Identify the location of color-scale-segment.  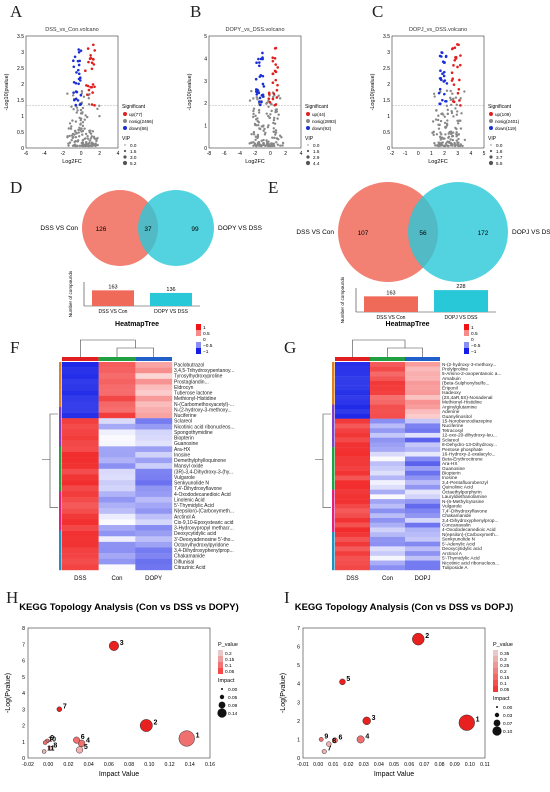
(198, 339).